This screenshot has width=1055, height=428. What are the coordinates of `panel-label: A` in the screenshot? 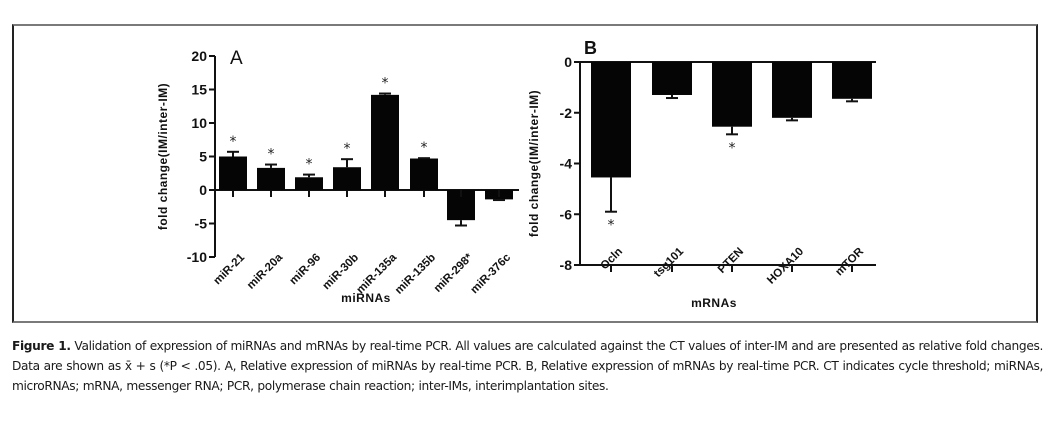 It's located at (236, 58).